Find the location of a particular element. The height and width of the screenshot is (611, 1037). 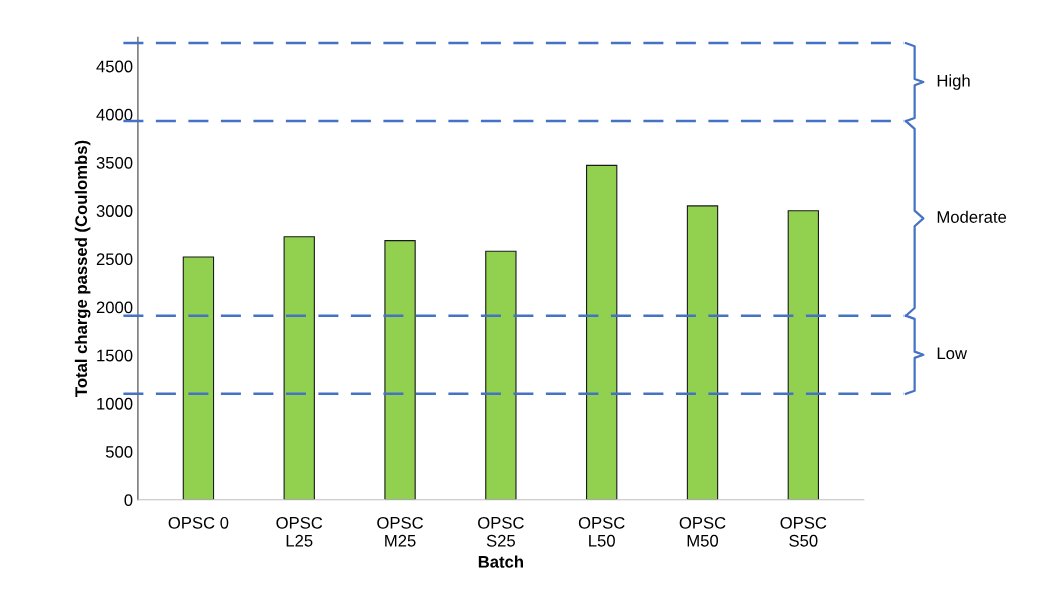

y-tick-label: 3500 is located at coordinates (114, 162).